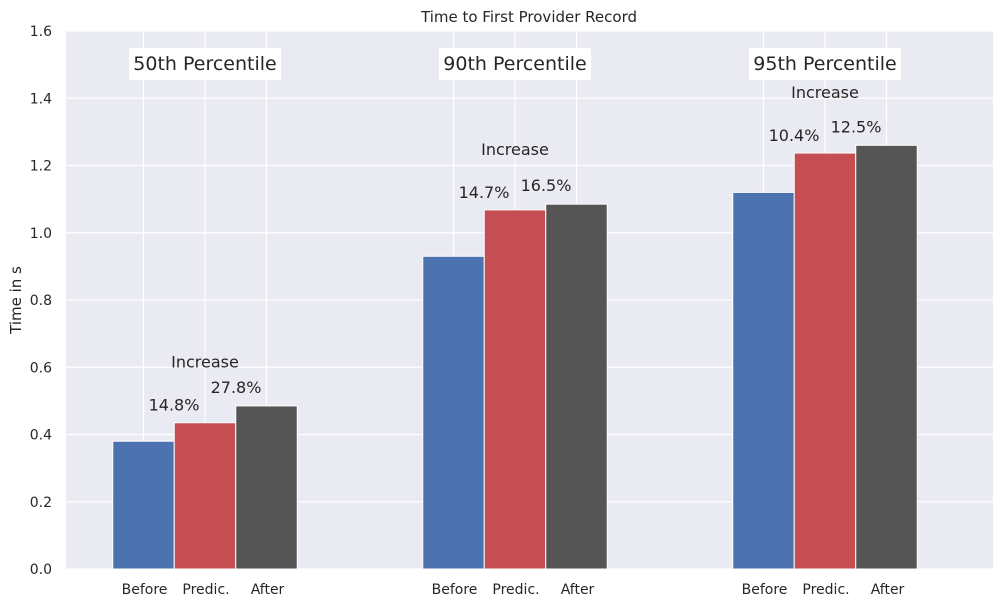  Describe the element at coordinates (528, 17) in the screenshot. I see `chart-title: Time to First Provider Record` at that location.